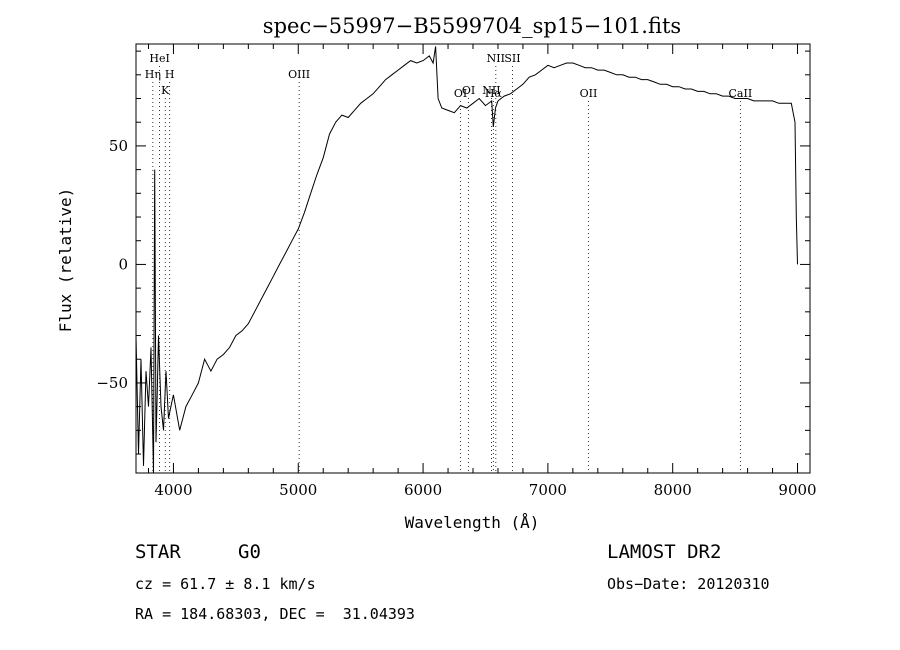 This screenshot has height=650, width=900. I want to click on spectral-line-label: H, so click(170, 74).